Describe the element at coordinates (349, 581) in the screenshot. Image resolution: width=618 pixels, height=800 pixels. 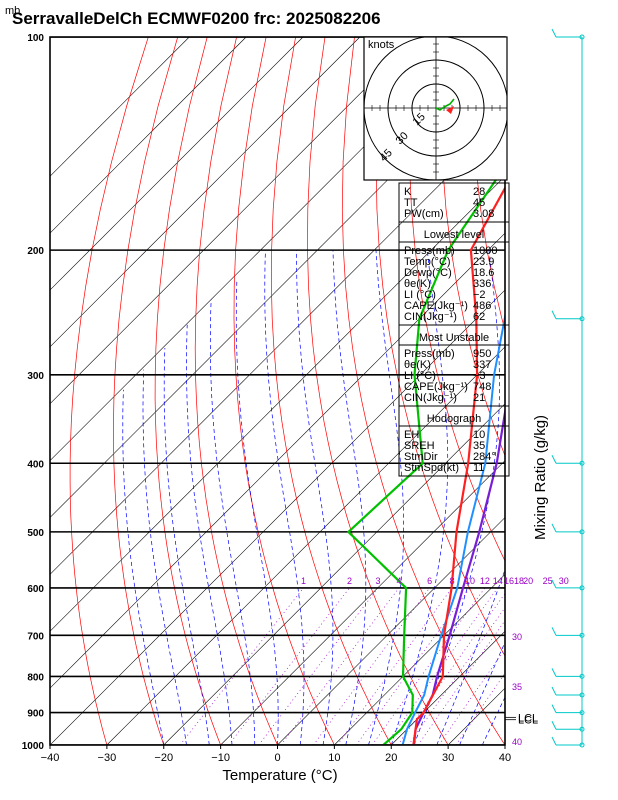
I see `mixing-ratio-label: 2` at that location.